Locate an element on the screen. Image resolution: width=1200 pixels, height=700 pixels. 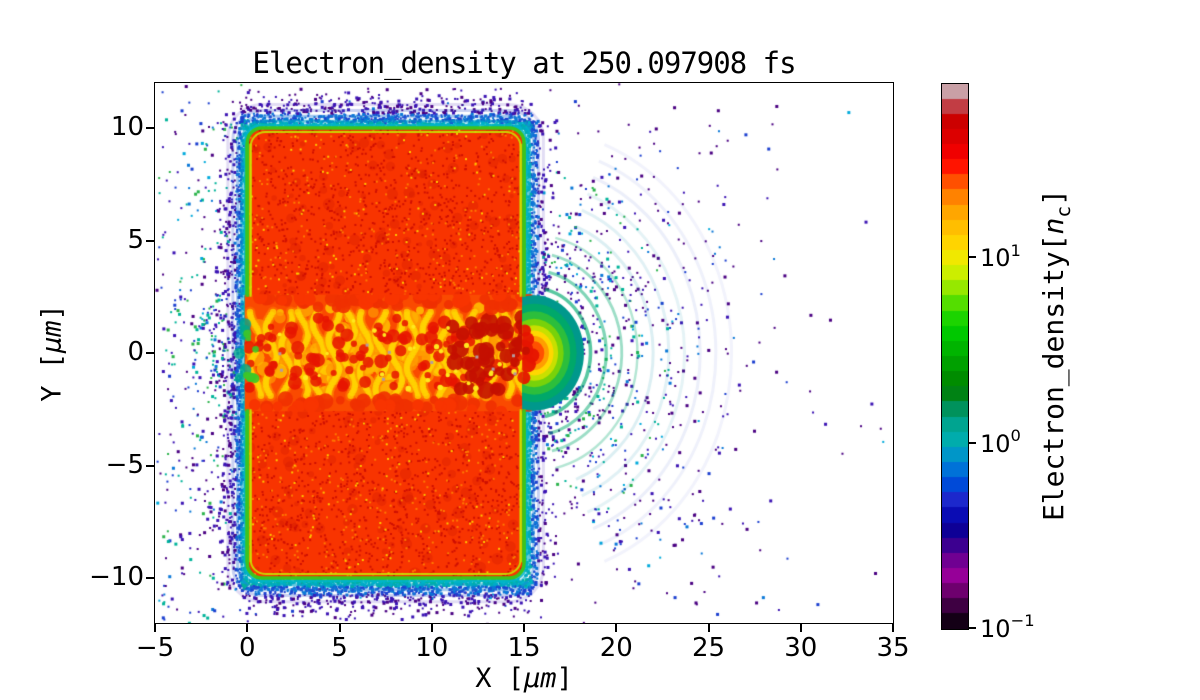
chart-title: Electron_density at 250.097908 fs is located at coordinates (524, 63).